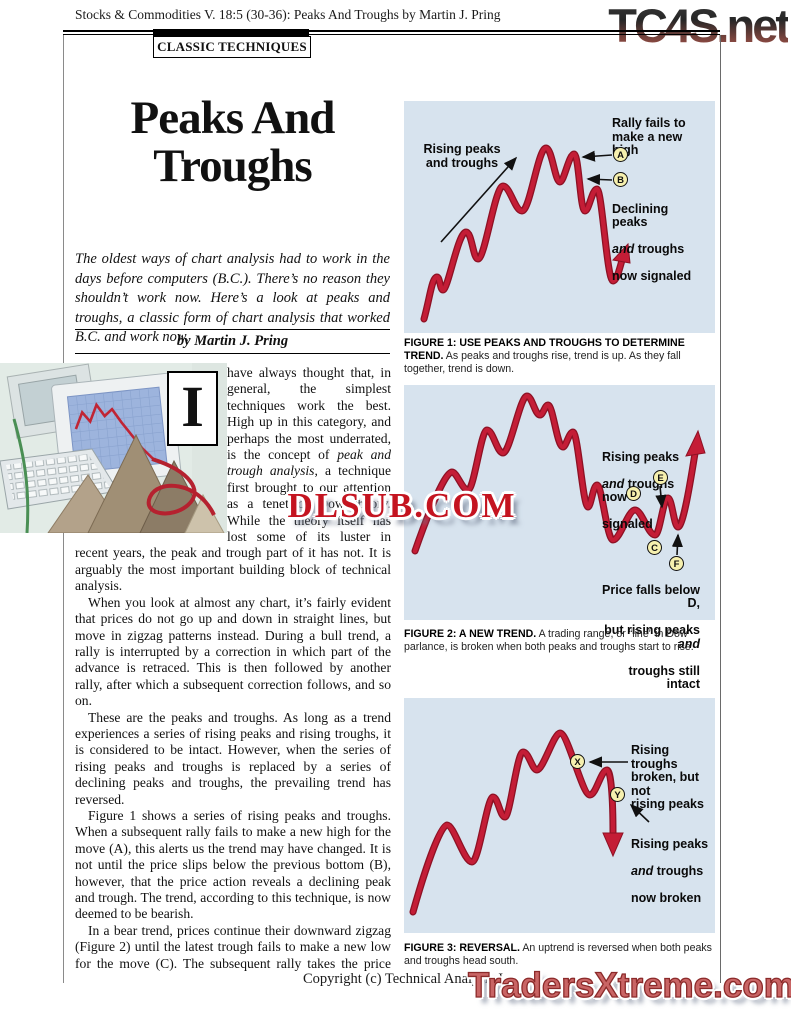  I want to click on section-label: CLASSIC TECHNIQUES, so click(232, 47).